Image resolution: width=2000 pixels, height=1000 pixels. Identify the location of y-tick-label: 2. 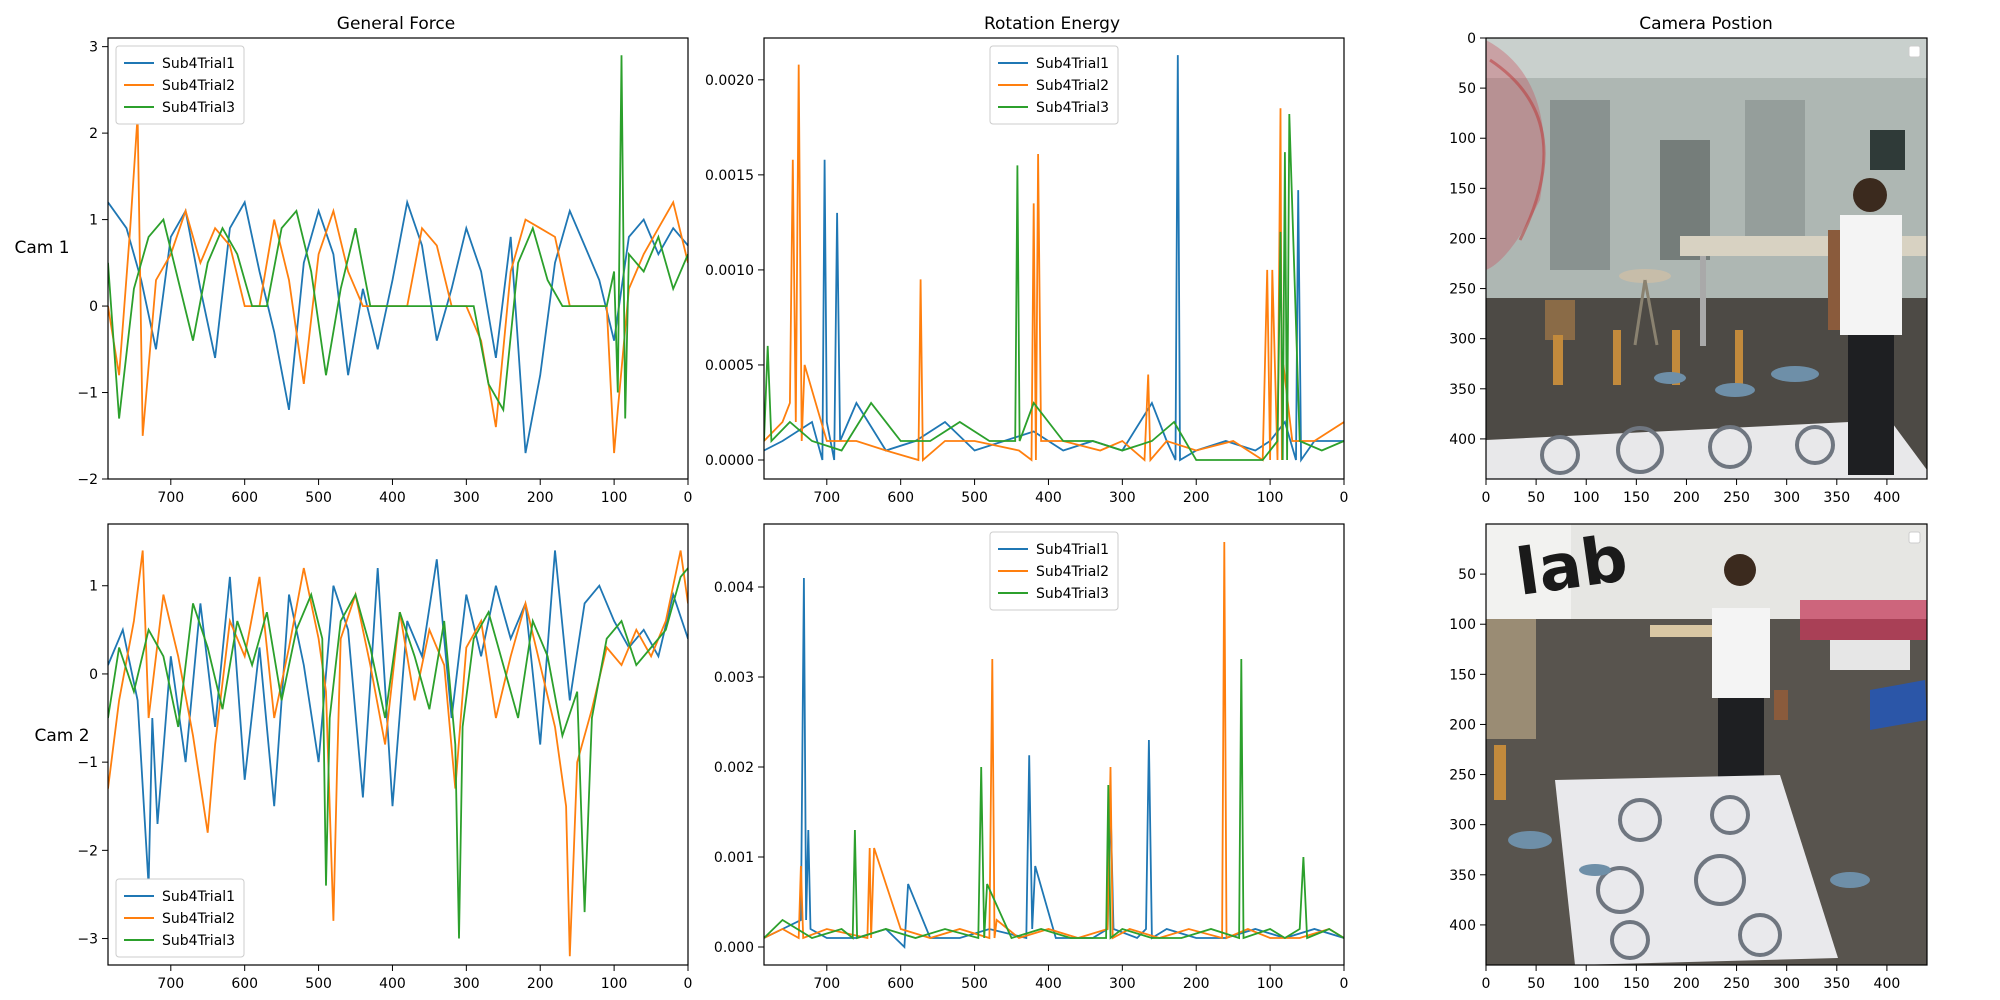
(93, 134).